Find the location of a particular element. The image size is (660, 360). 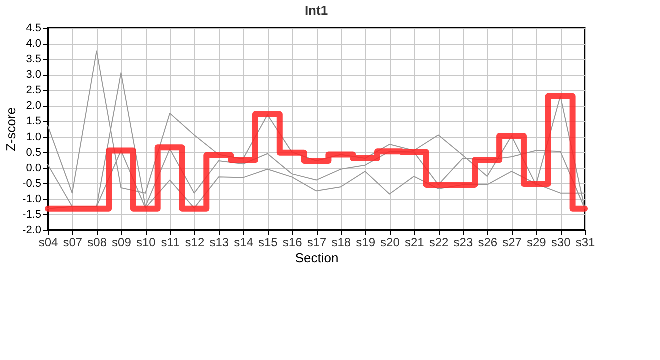

x-tick-label: s18 is located at coordinates (342, 243).